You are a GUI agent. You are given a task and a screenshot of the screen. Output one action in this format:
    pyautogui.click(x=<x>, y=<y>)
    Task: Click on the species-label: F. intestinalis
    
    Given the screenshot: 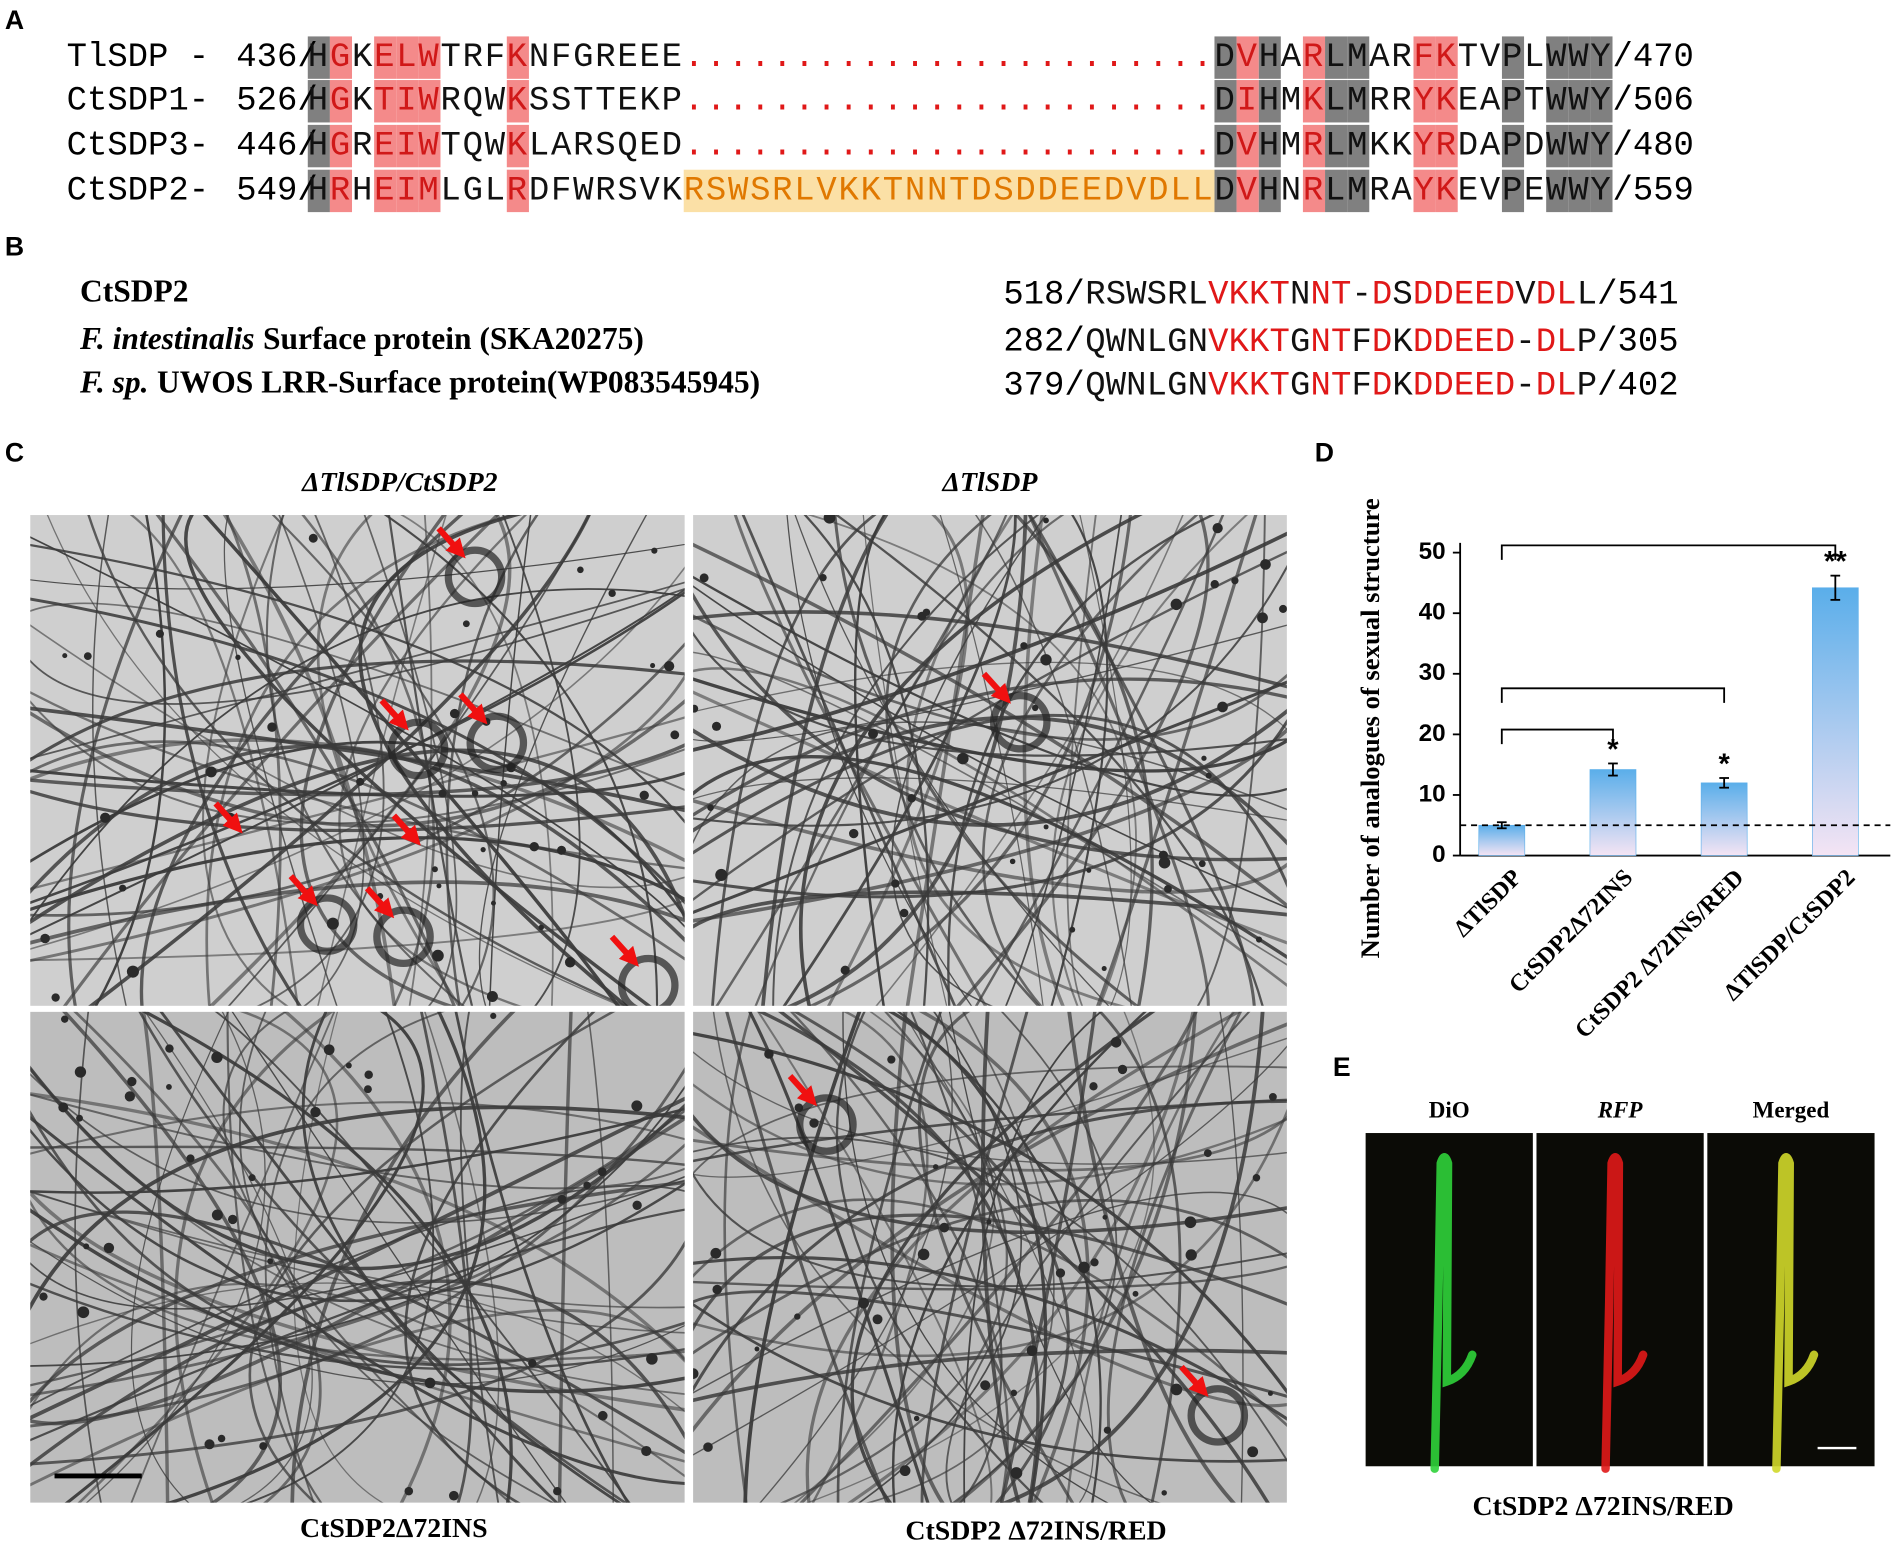 What is the action you would take?
    pyautogui.click(x=167, y=338)
    